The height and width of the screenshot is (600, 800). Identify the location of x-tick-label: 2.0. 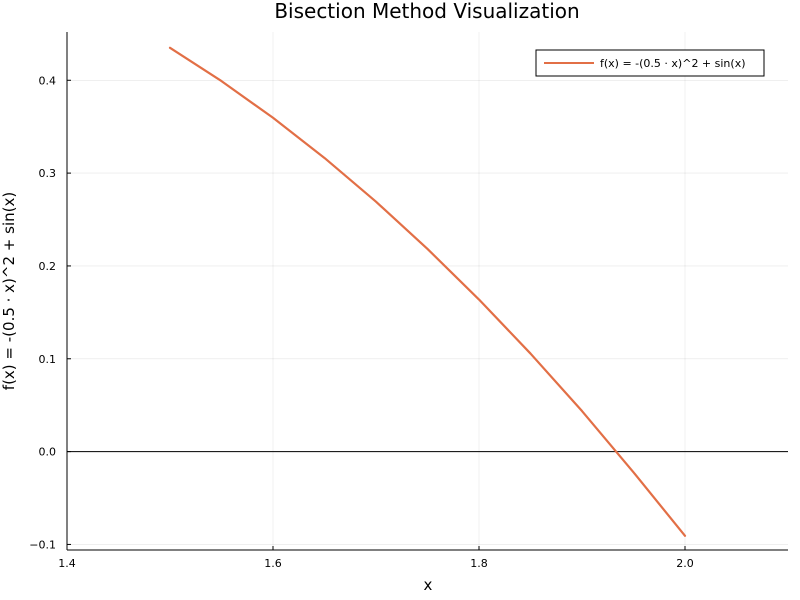
(685, 563).